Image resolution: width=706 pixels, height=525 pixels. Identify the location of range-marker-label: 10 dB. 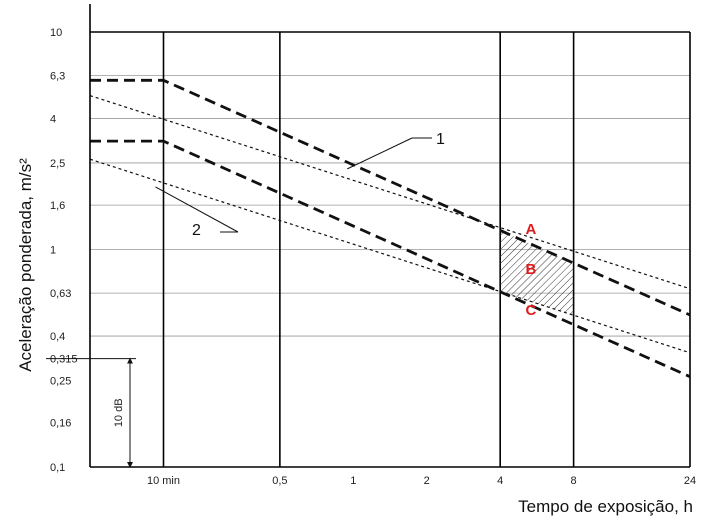
(119, 412).